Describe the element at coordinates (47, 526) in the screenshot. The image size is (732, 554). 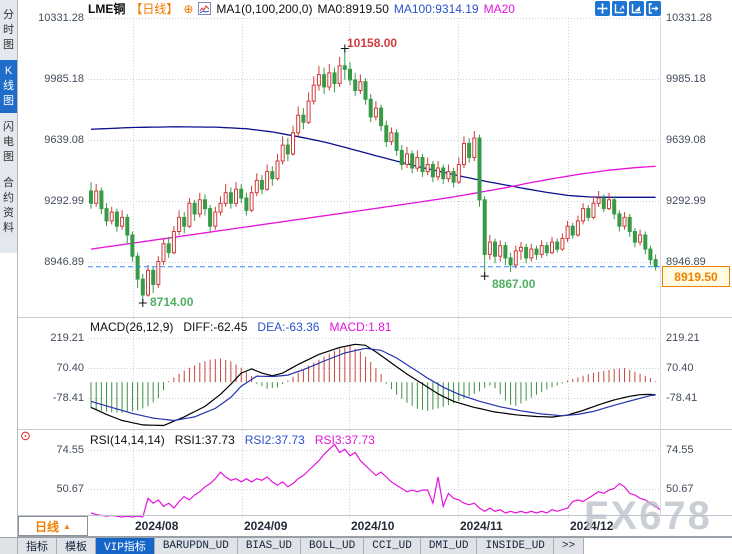
I see `period-selector-label: 日线` at that location.